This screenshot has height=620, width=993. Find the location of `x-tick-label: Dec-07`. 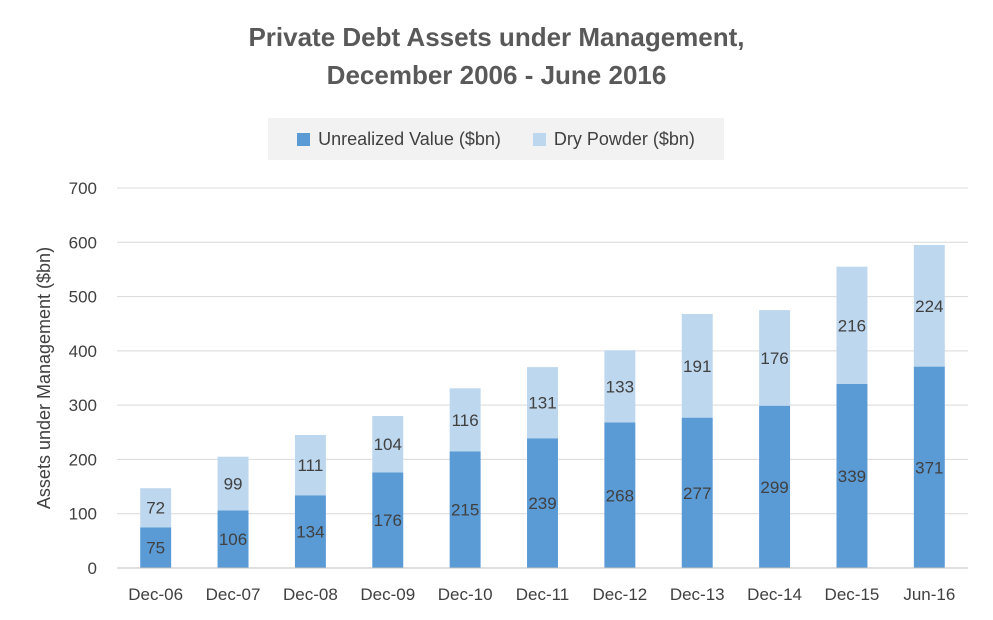

x-tick-label: Dec-07 is located at coordinates (233, 594).